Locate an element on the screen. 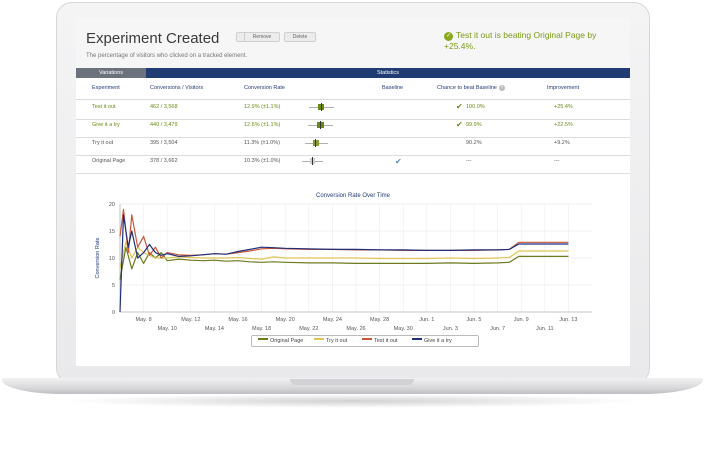  chance-value: 100.0% is located at coordinates (475, 107).